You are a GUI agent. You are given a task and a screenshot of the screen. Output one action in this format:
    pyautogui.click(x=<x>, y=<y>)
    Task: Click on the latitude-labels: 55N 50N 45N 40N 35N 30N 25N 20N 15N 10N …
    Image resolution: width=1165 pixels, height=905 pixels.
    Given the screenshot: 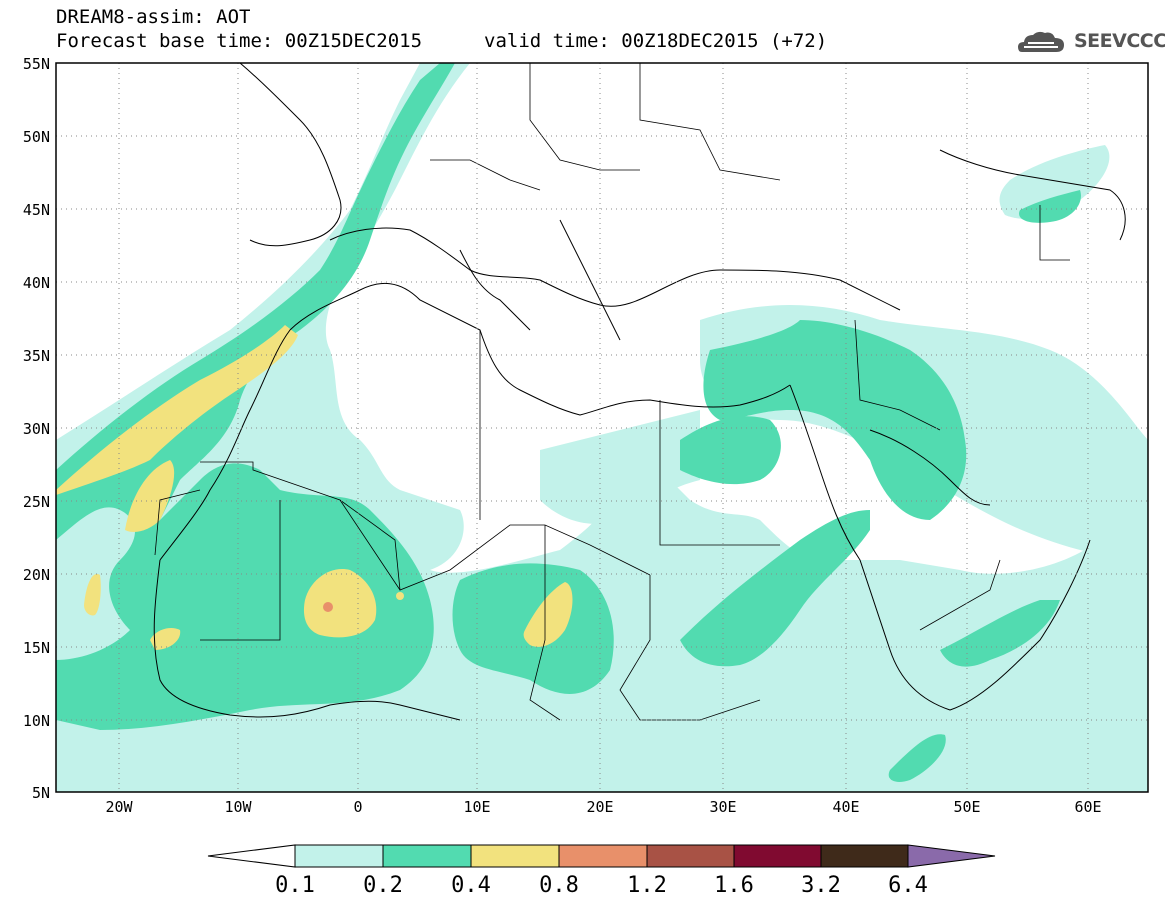 What is the action you would take?
    pyautogui.click(x=36, y=428)
    